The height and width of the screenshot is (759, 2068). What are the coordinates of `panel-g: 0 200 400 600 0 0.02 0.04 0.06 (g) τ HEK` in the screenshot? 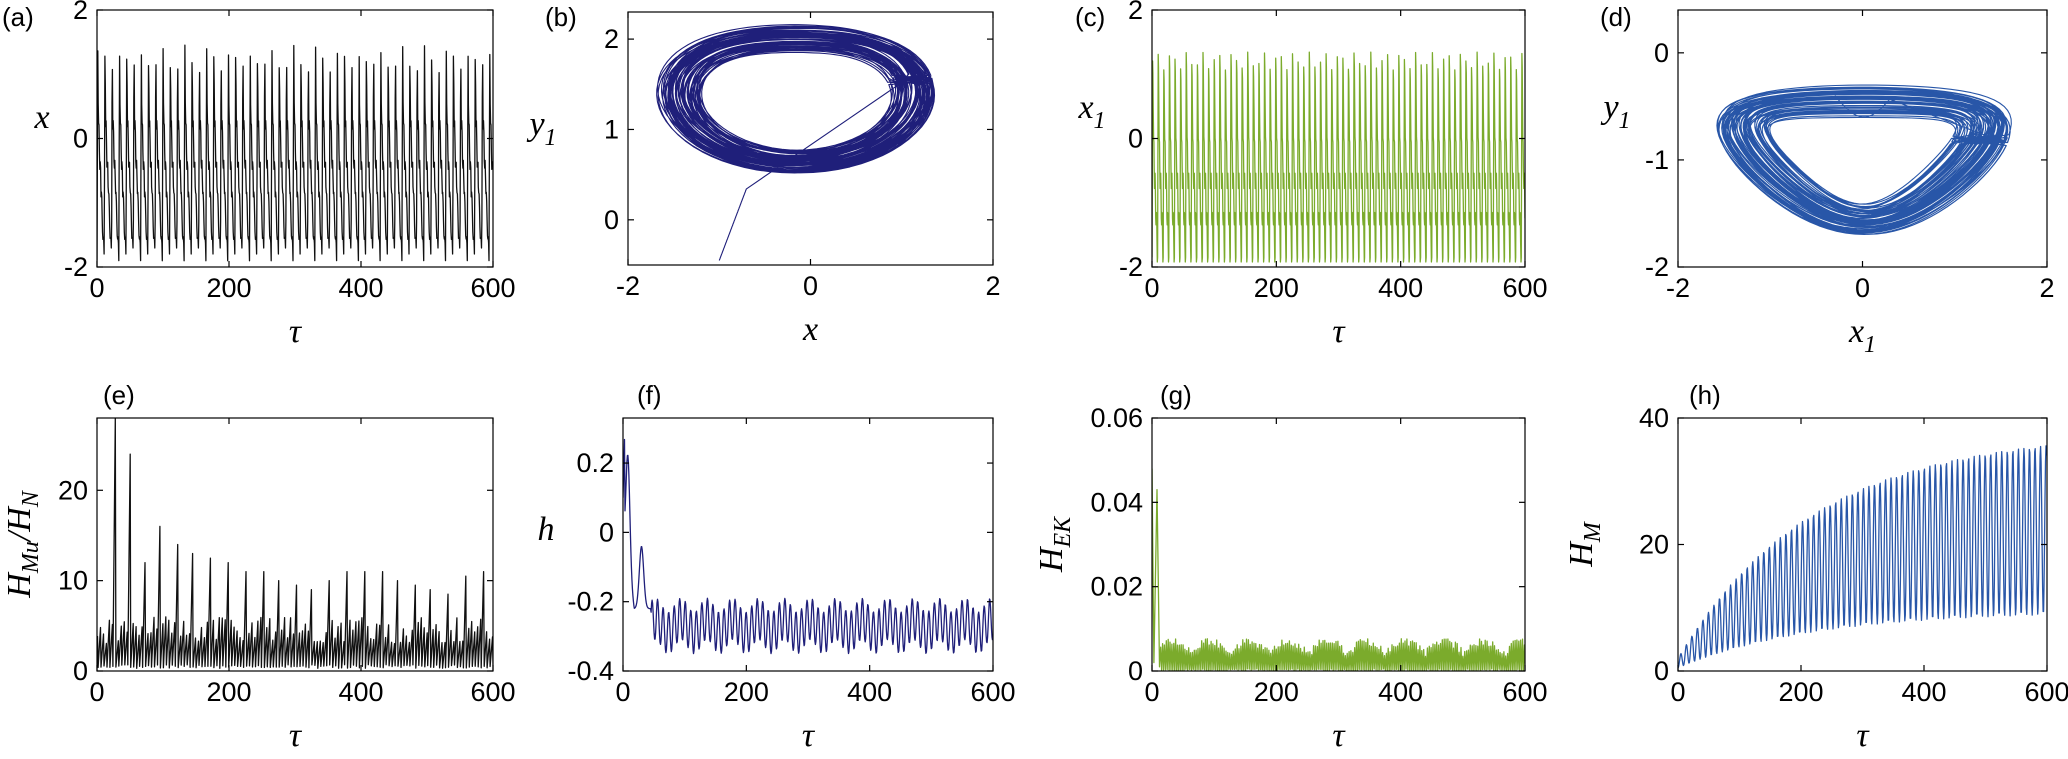 It's located at (1290, 567).